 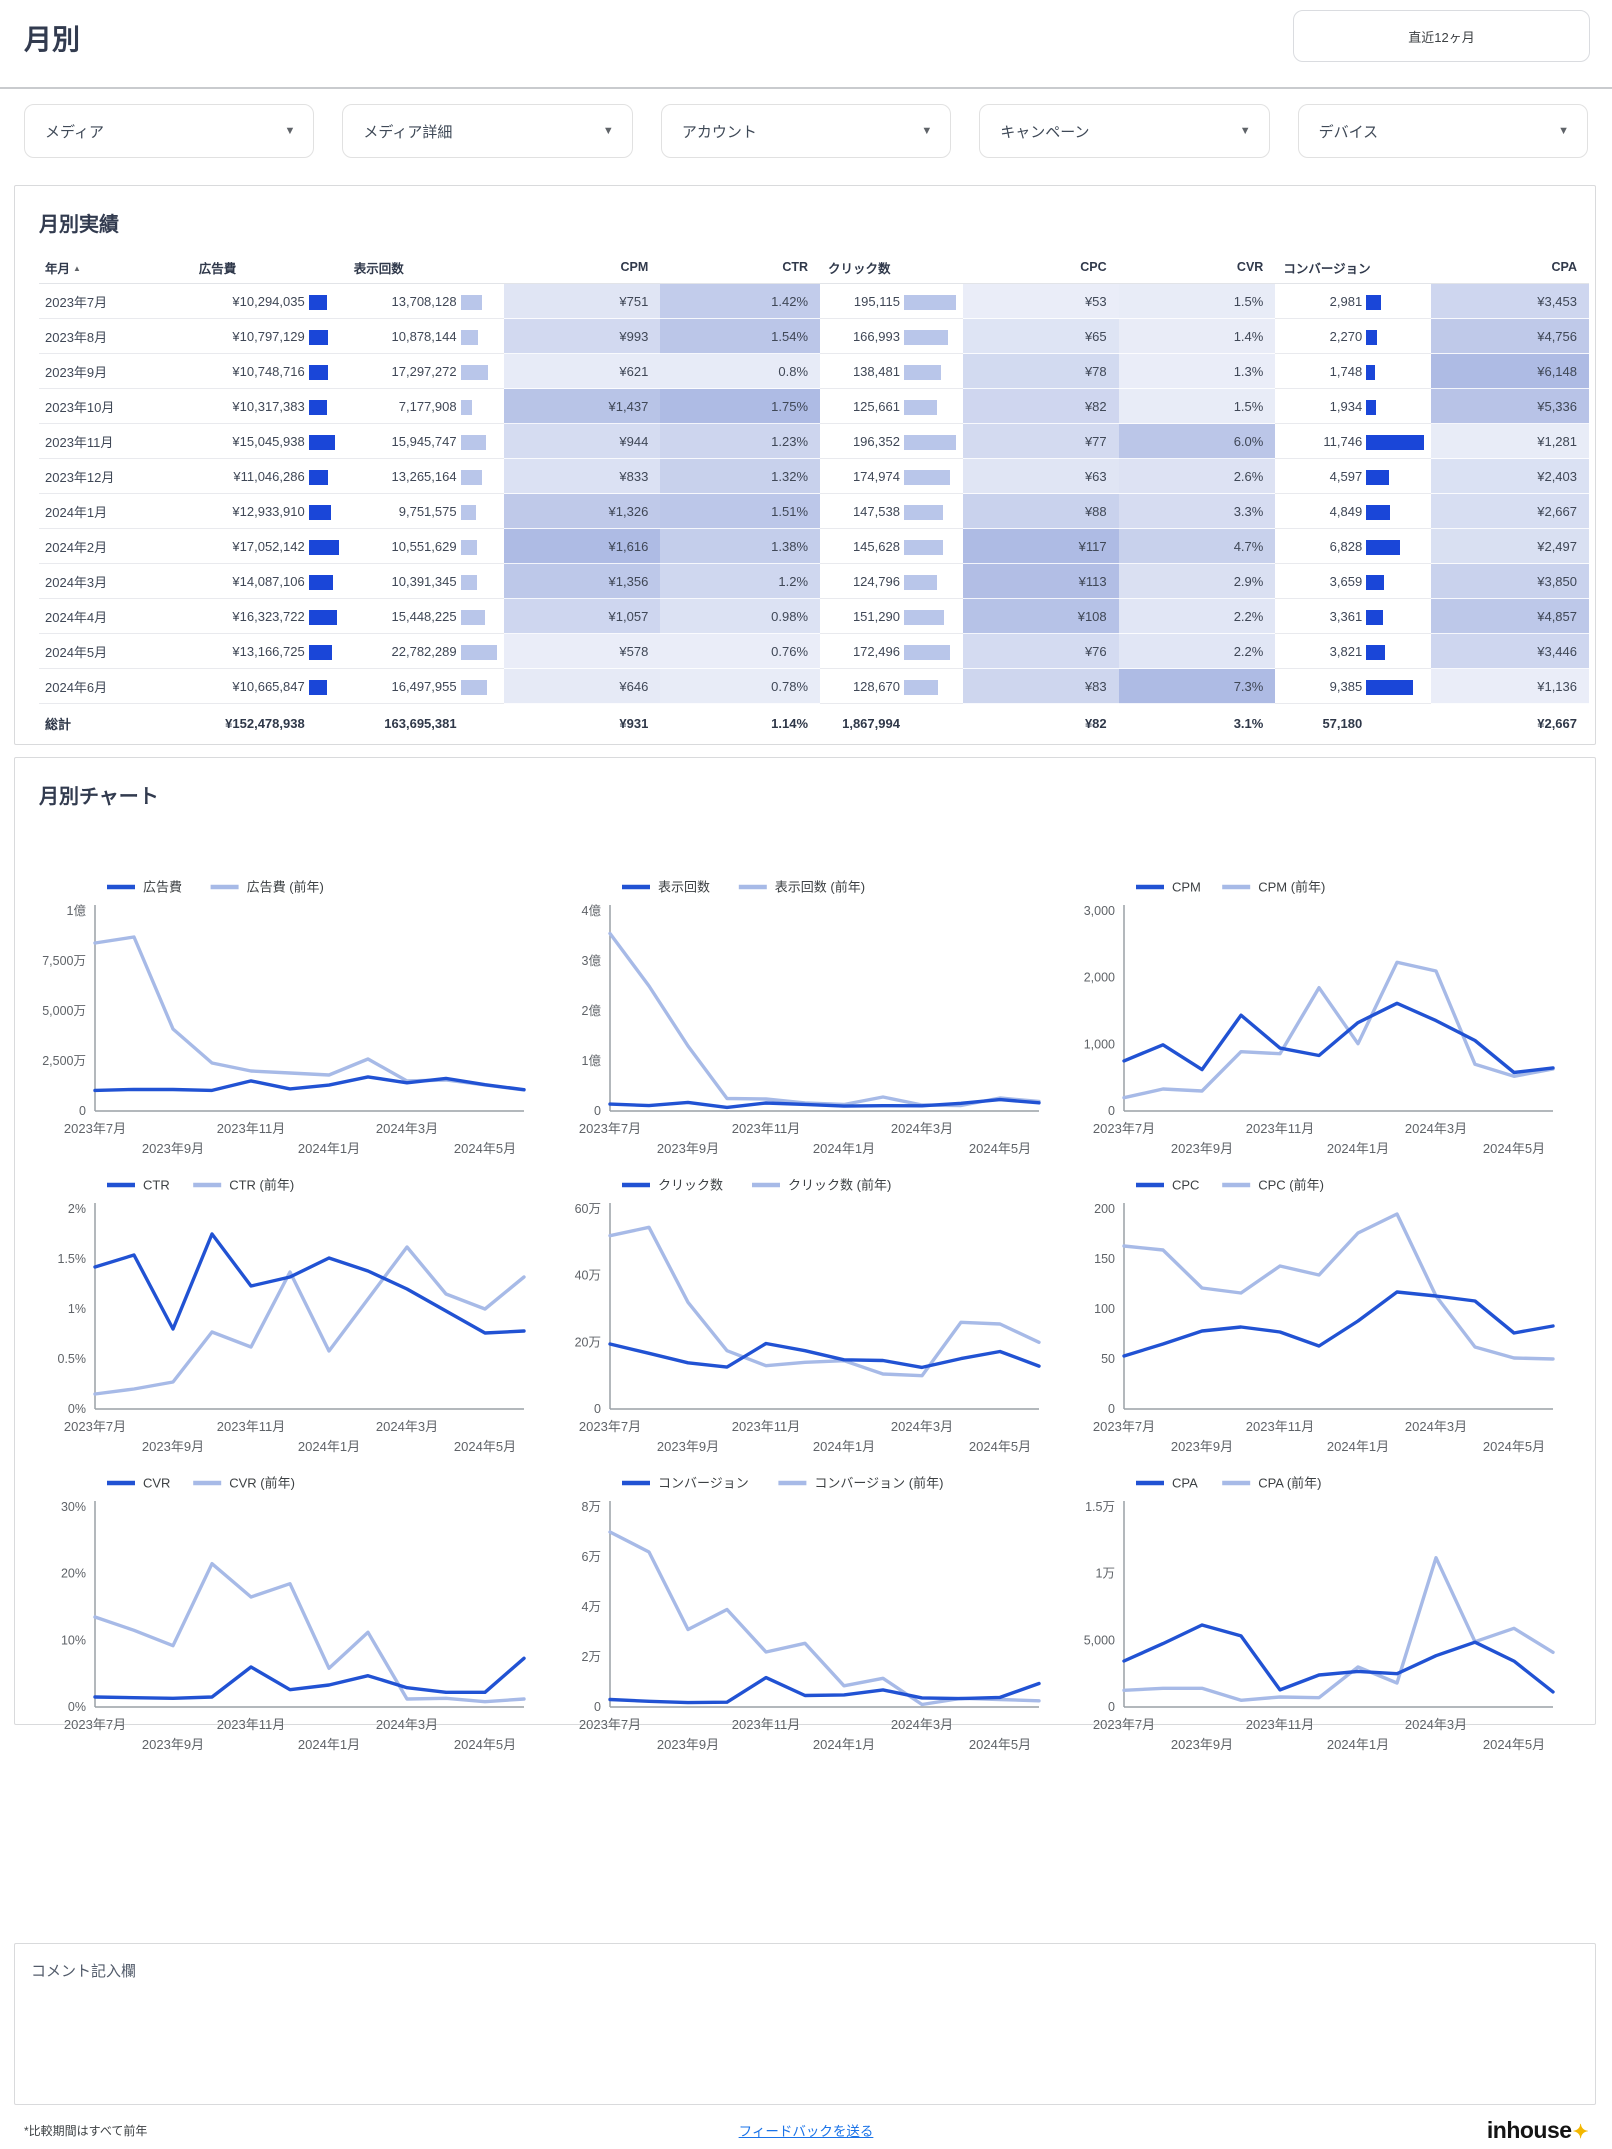 I want to click on column-header-CPM: CPM, so click(x=582, y=267).